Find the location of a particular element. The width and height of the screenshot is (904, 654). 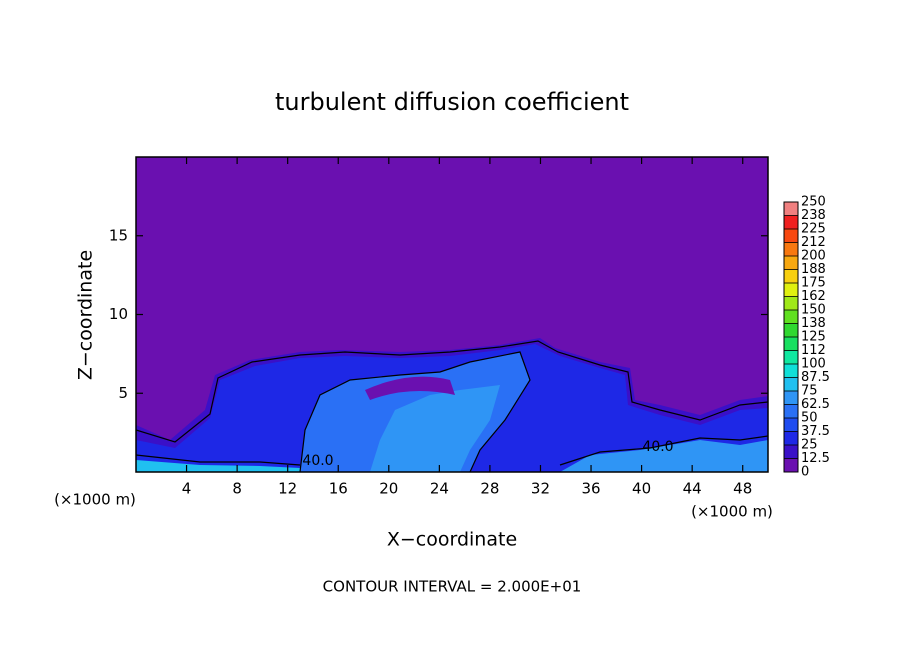

x-tick-label: 44 is located at coordinates (692, 489).